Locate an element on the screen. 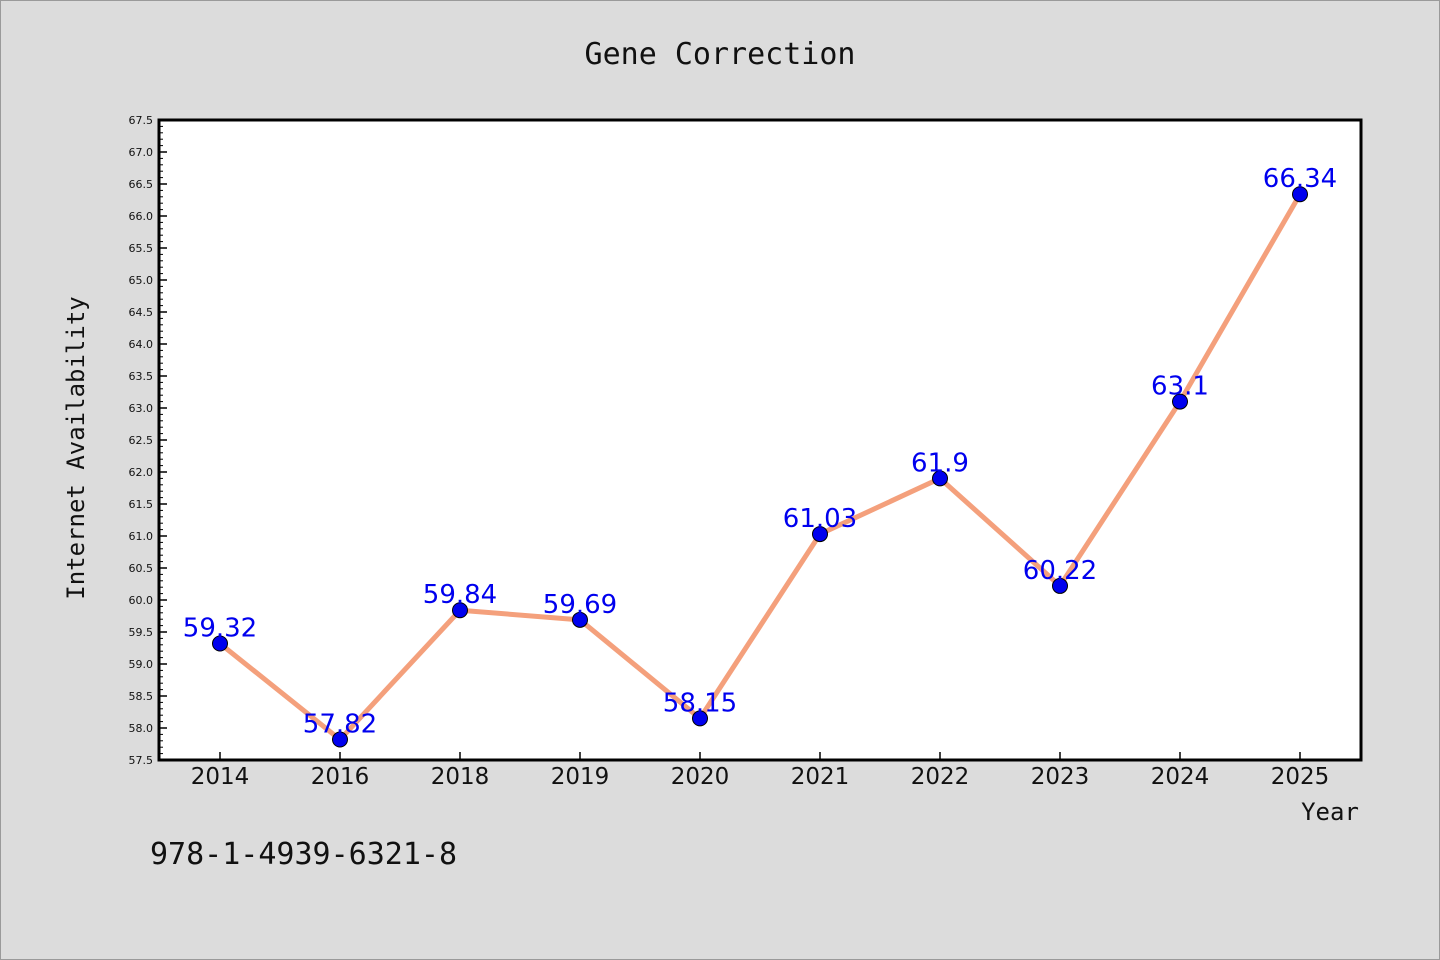  x-tick-label: 2020 is located at coordinates (700, 777).